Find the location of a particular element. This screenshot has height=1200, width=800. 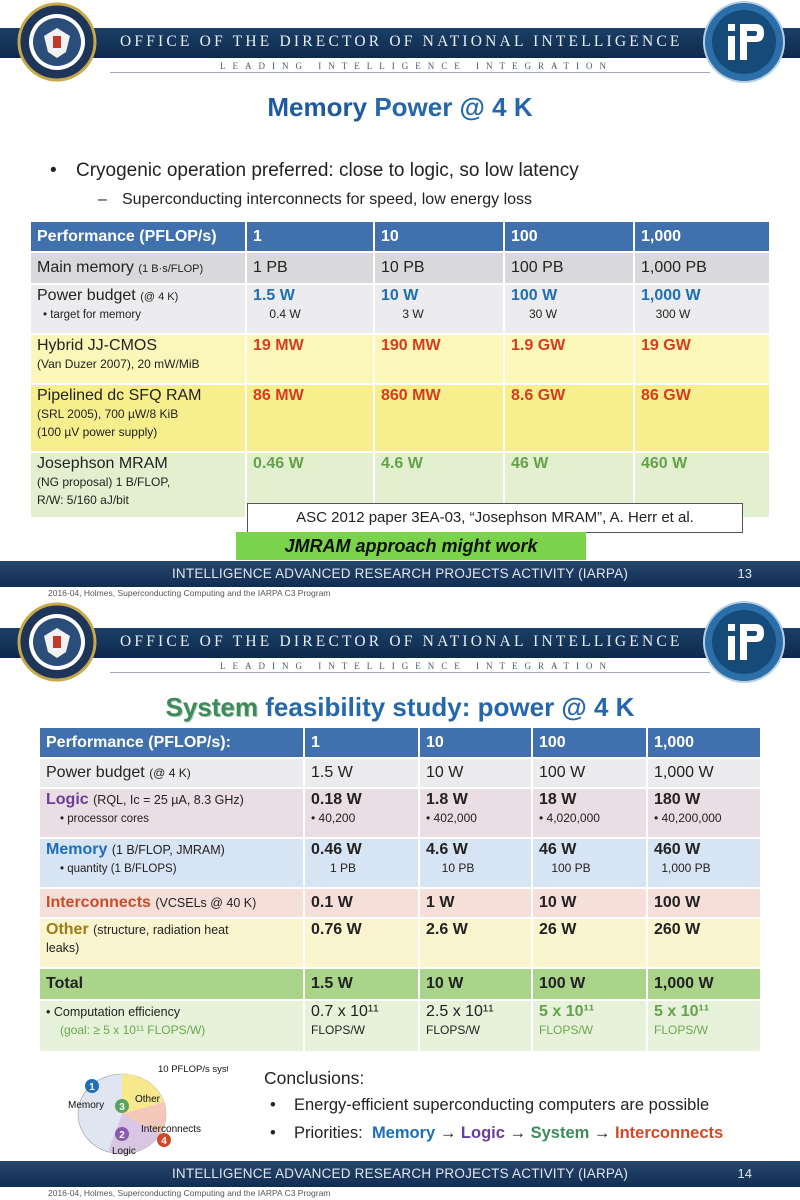

table-subcell: • 402,000 is located at coordinates (451, 818).